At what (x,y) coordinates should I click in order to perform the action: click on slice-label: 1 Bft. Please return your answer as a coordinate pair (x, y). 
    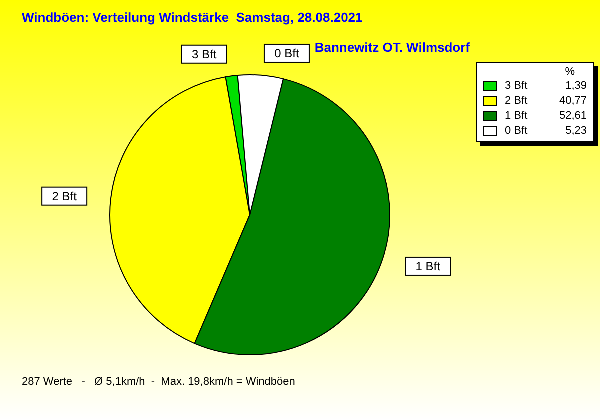
    Looking at the image, I should click on (429, 266).